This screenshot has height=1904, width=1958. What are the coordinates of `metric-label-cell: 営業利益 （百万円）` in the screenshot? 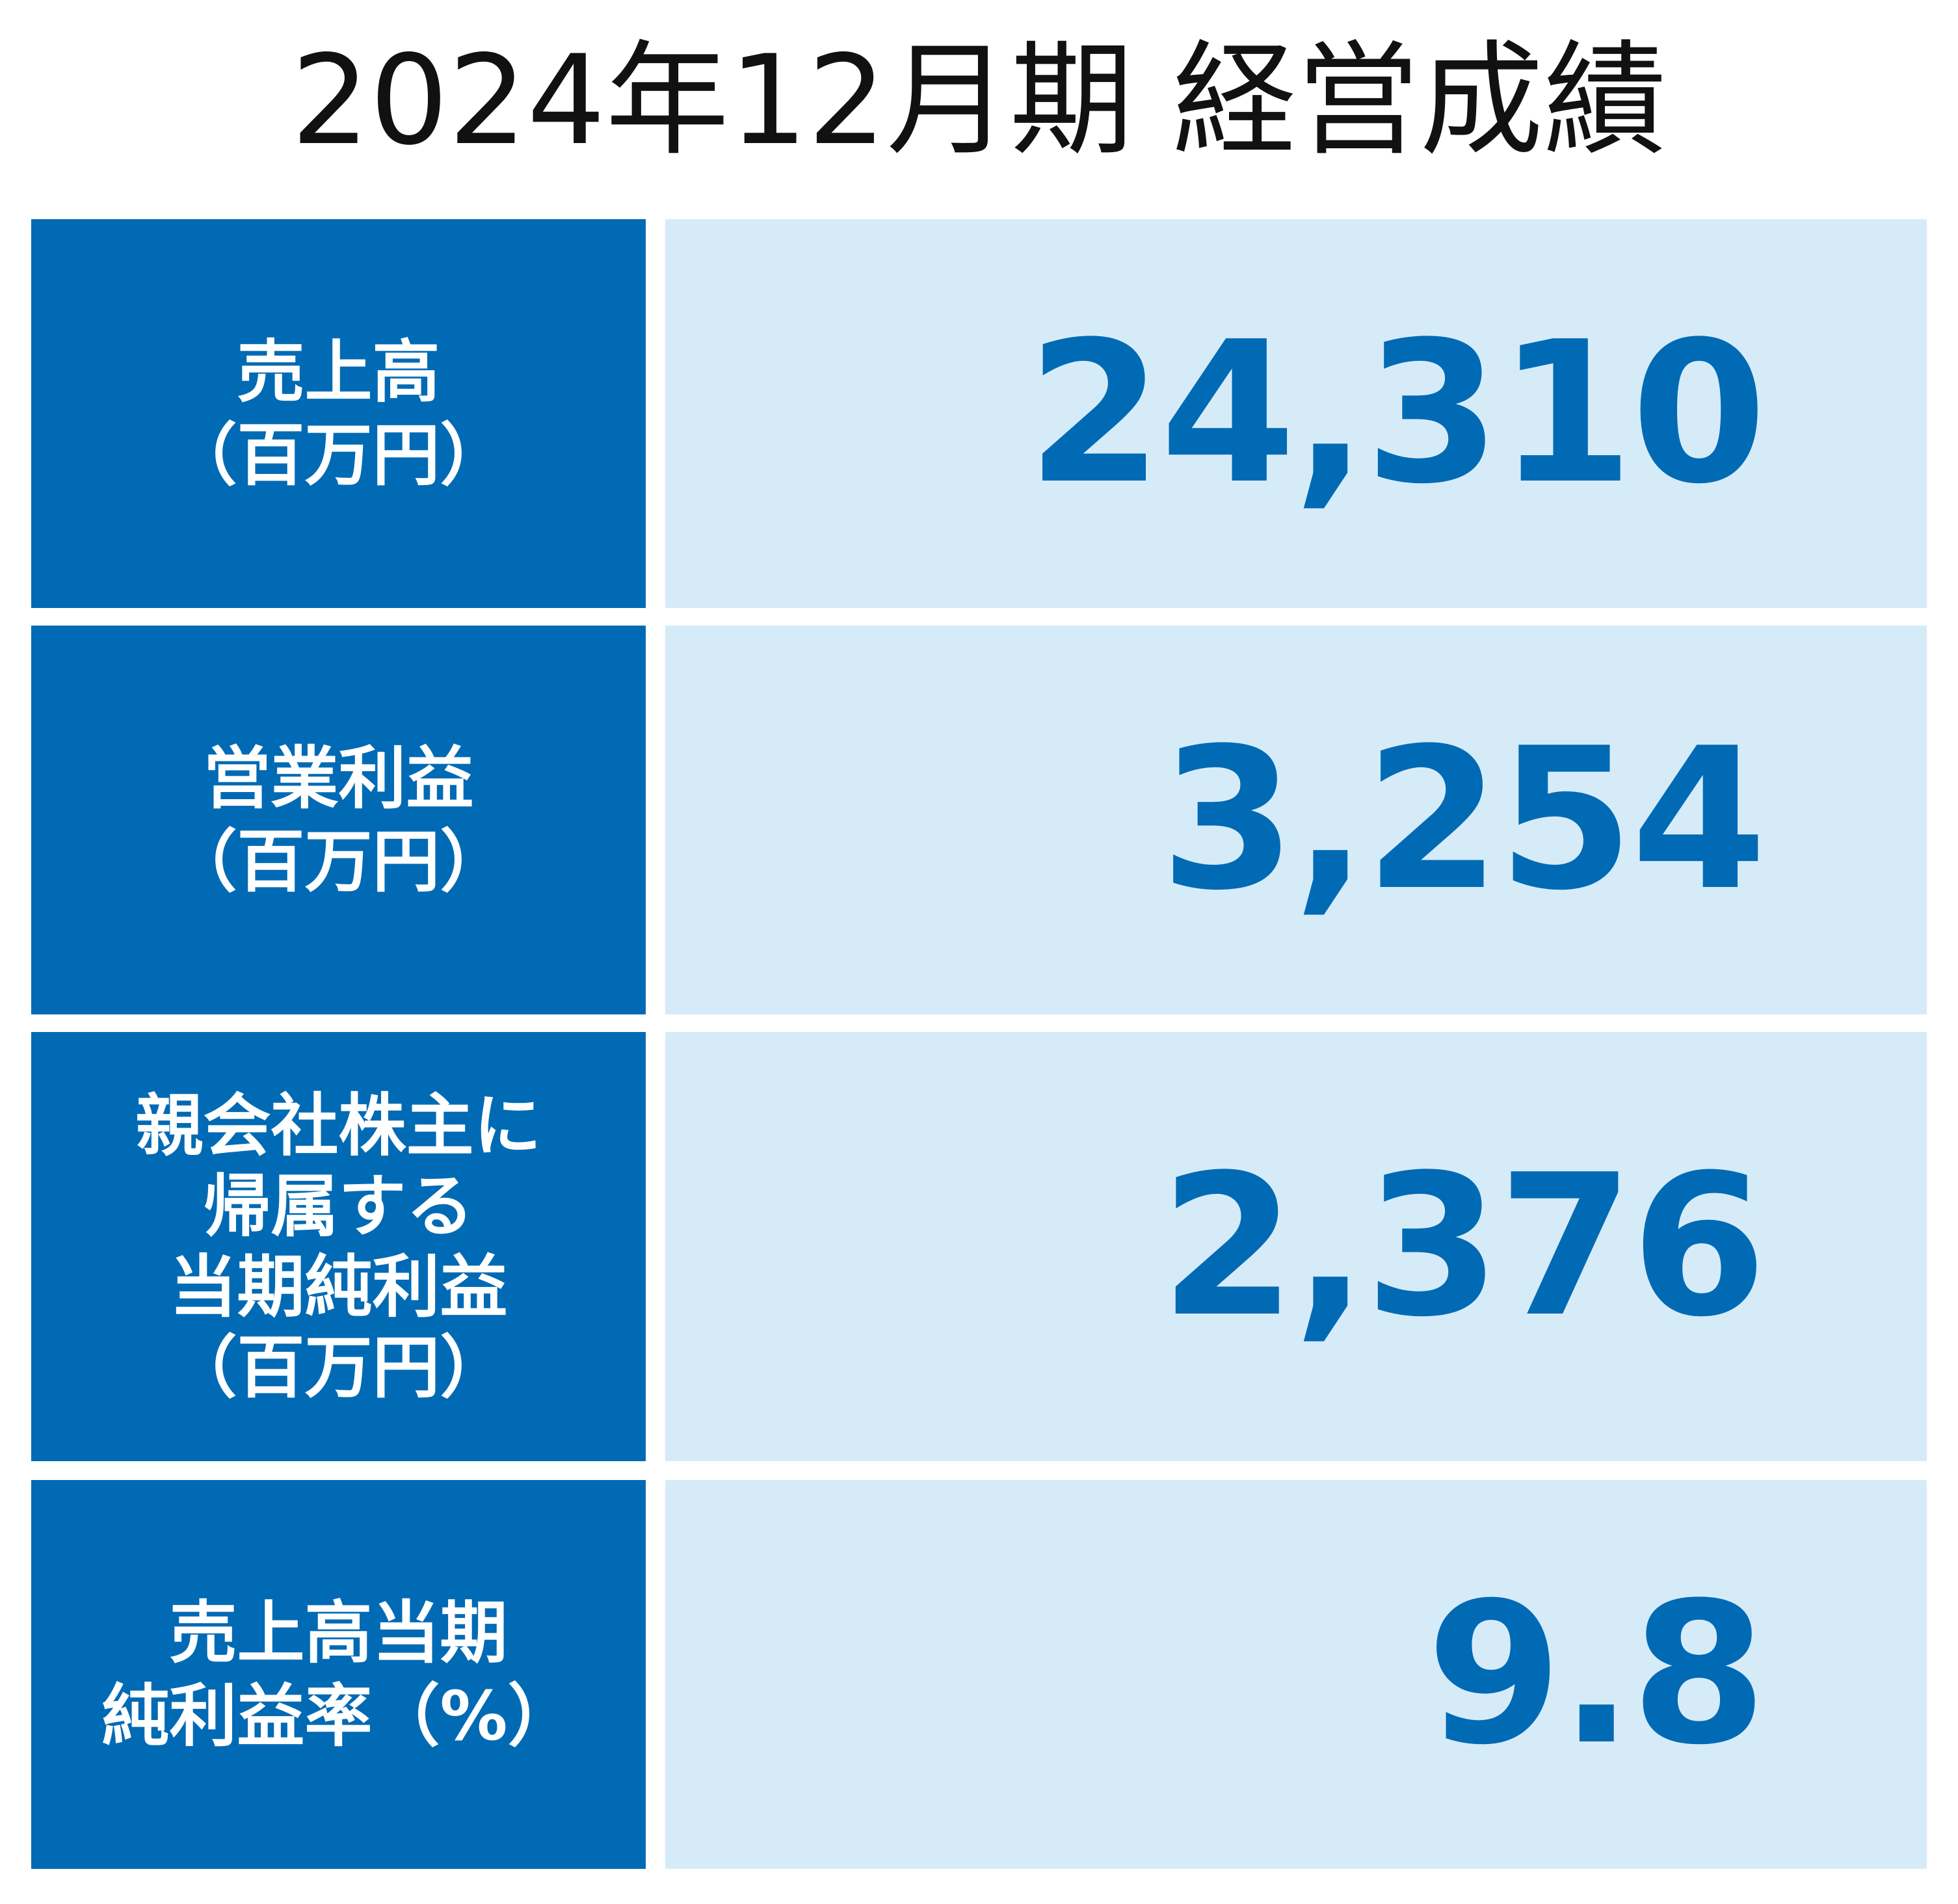 It's located at (338, 820).